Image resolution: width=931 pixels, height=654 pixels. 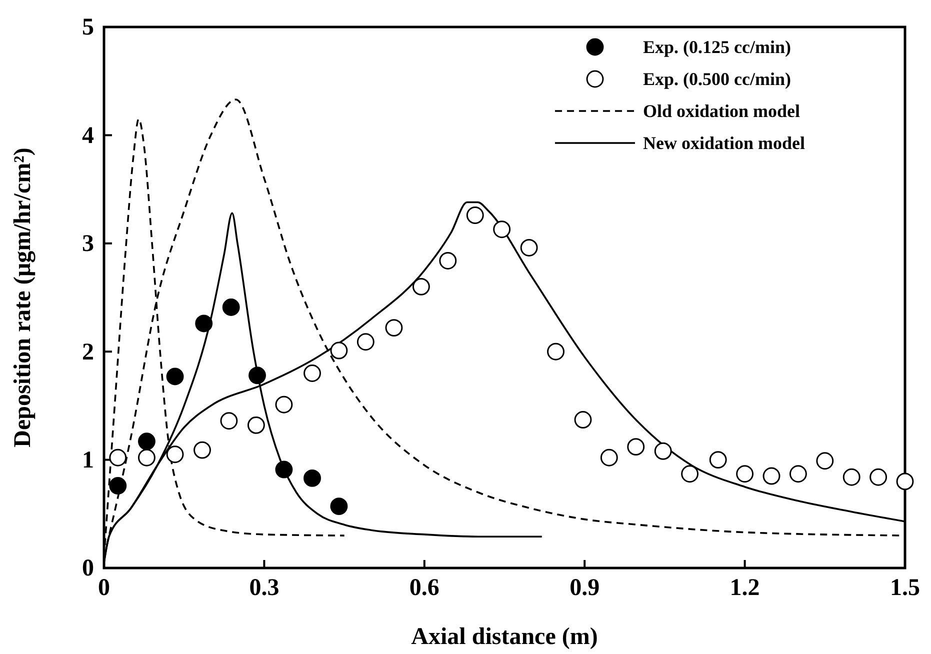 I want to click on y-tick-label: 2, so click(x=88, y=352).